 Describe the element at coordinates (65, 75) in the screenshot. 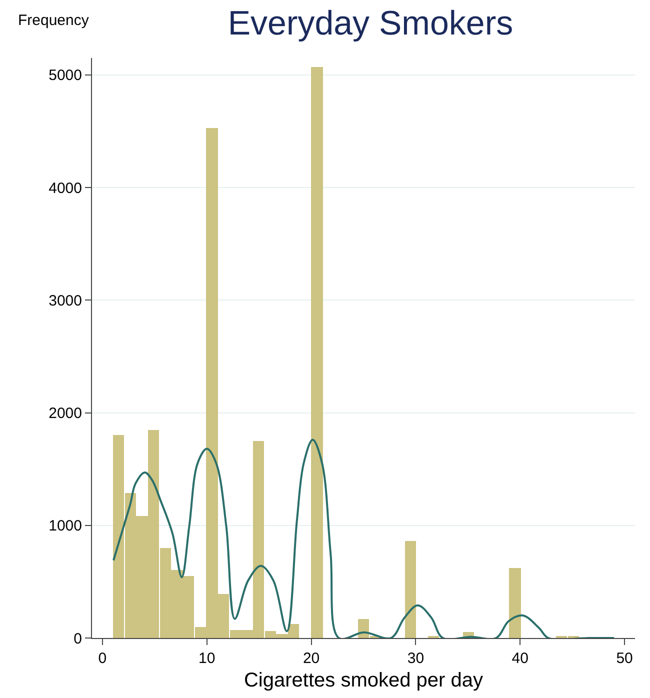

I see `y-tick-label: 5000` at that location.